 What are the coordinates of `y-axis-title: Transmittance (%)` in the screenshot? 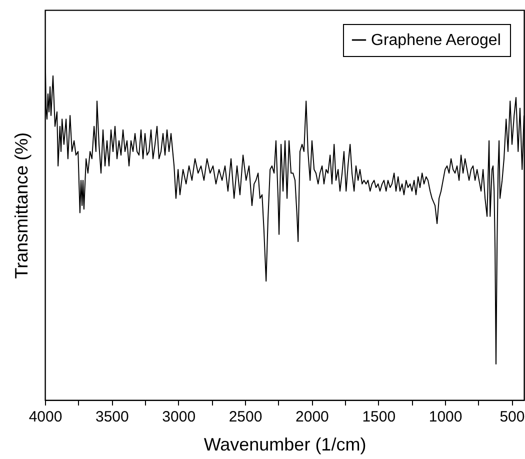 It's located at (22, 205).